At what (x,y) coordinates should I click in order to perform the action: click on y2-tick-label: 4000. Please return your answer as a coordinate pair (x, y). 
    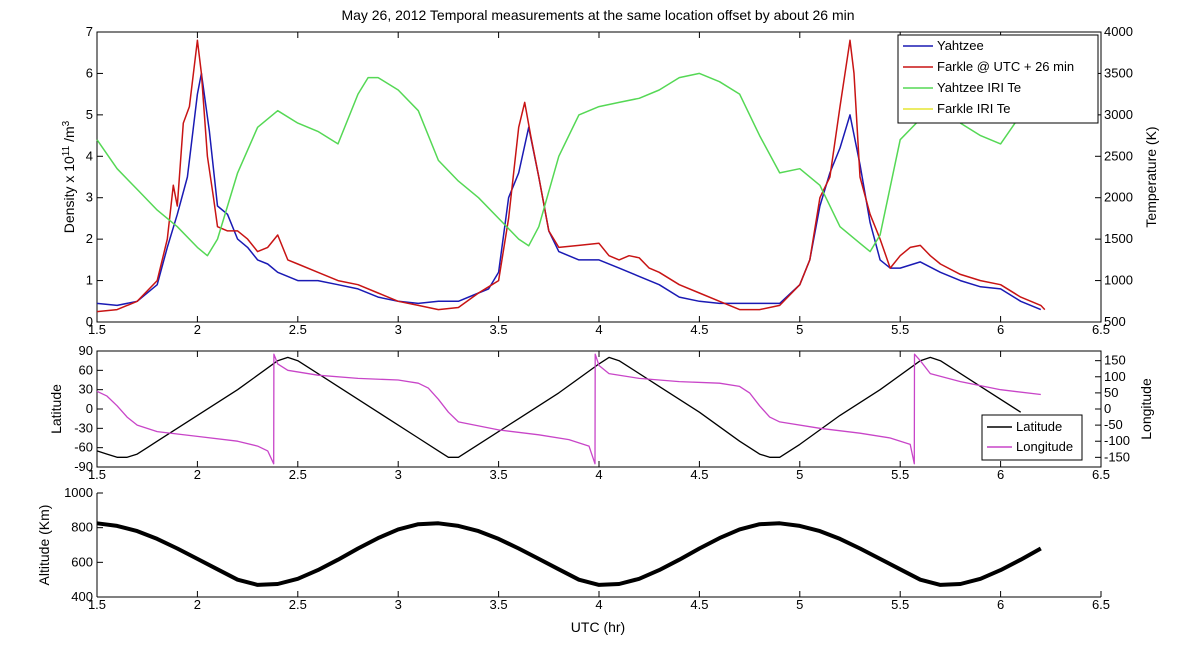
    Looking at the image, I should click on (1118, 31).